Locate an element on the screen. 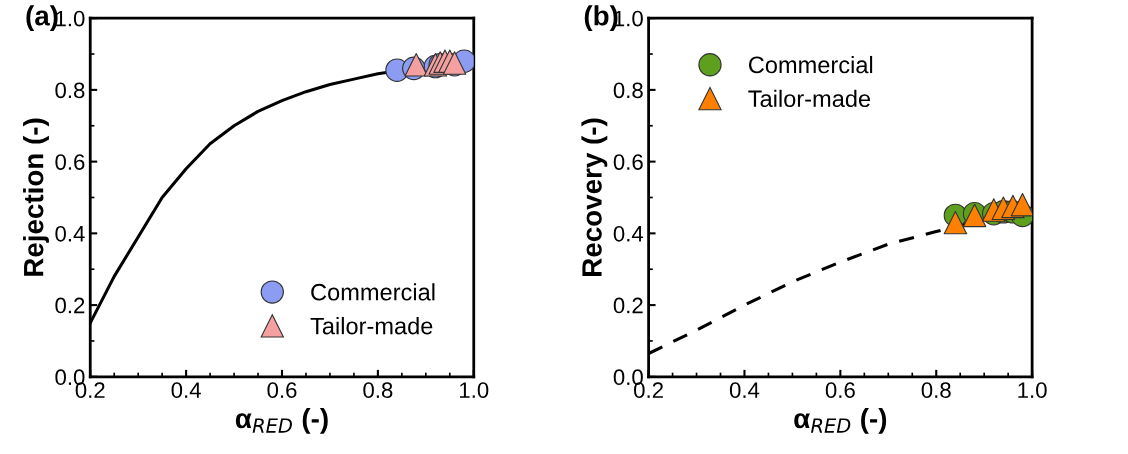  chart-title: (a) is located at coordinates (42, 18).